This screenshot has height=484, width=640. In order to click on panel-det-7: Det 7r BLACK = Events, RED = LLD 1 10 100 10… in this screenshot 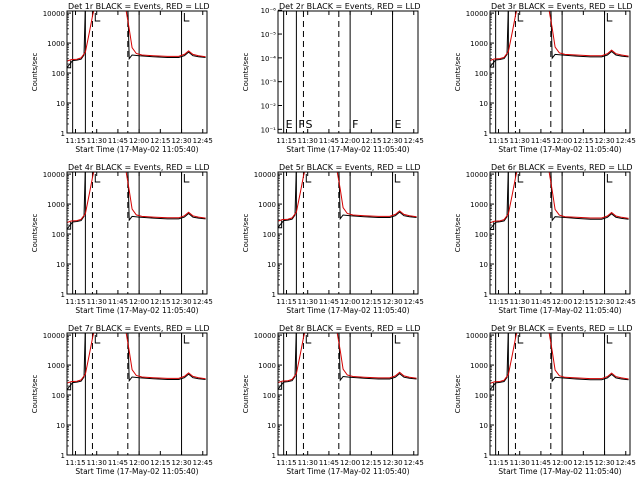, I will do `click(122, 400)`.